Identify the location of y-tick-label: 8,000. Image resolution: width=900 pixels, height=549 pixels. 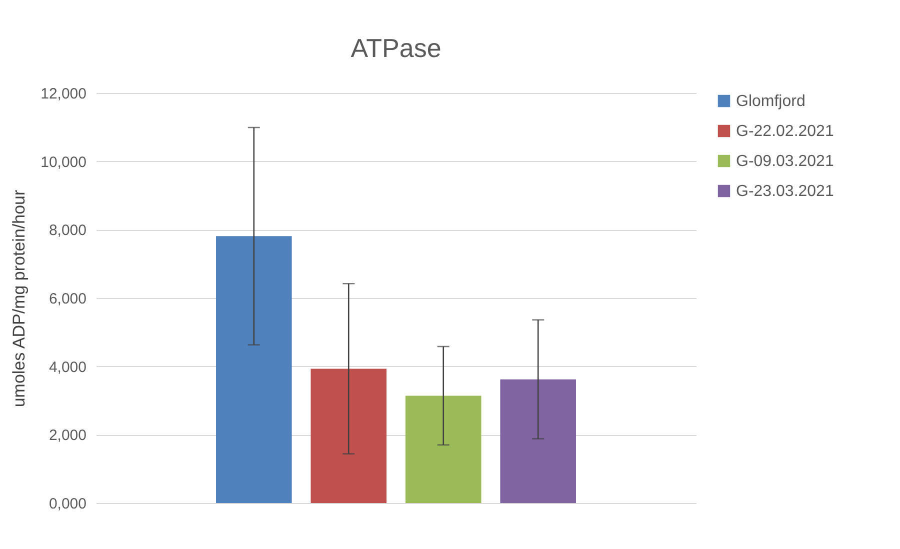
(67, 231).